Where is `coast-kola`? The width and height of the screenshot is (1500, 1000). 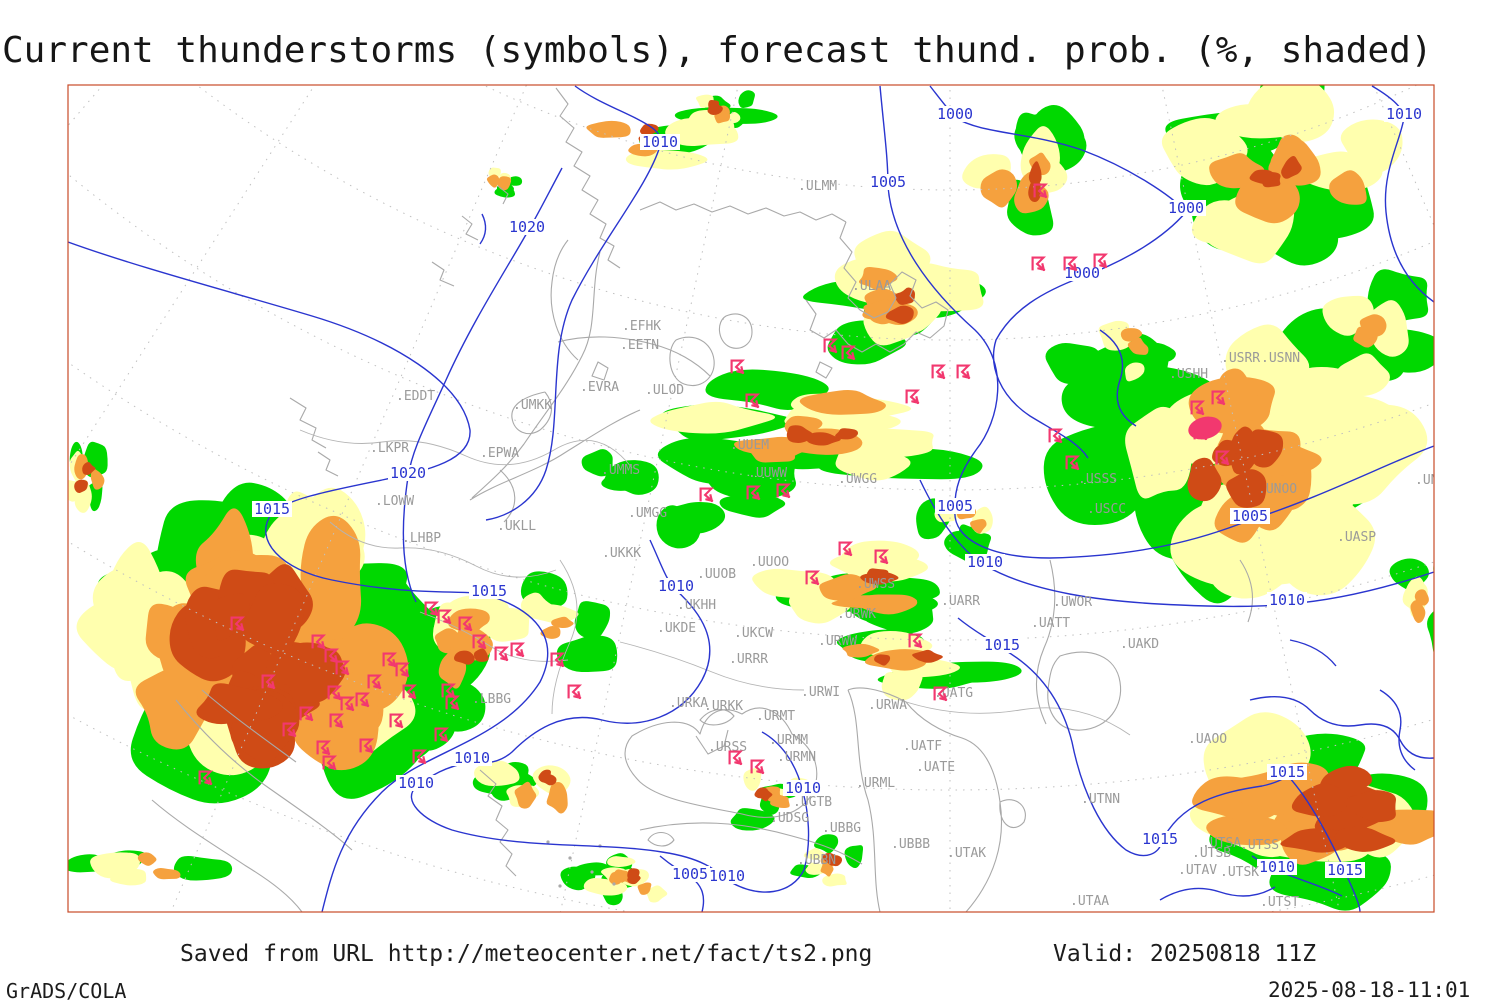
coast-kola is located at coordinates (743, 212).